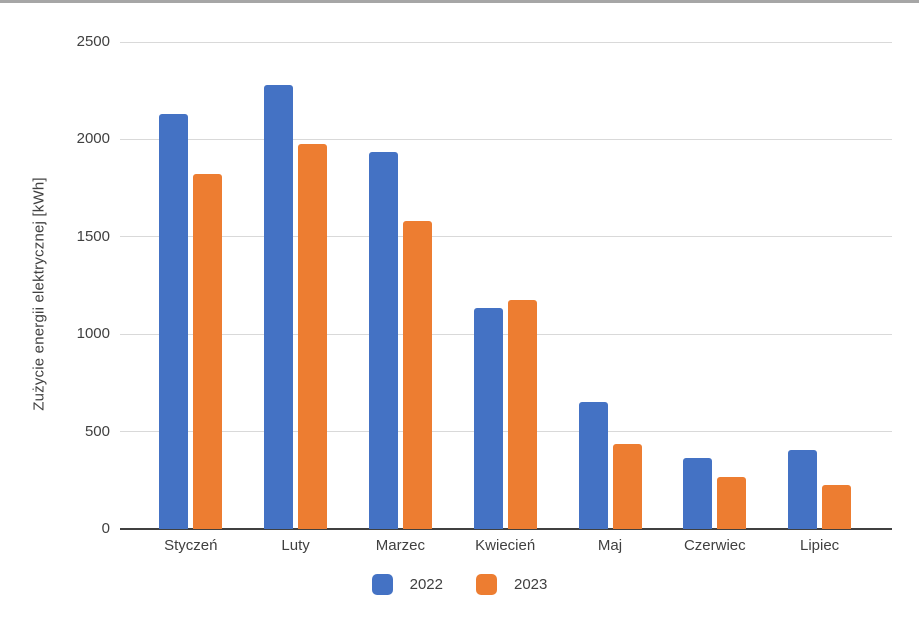  Describe the element at coordinates (105, 528) in the screenshot. I see `y-tick-label-0: 0` at that location.